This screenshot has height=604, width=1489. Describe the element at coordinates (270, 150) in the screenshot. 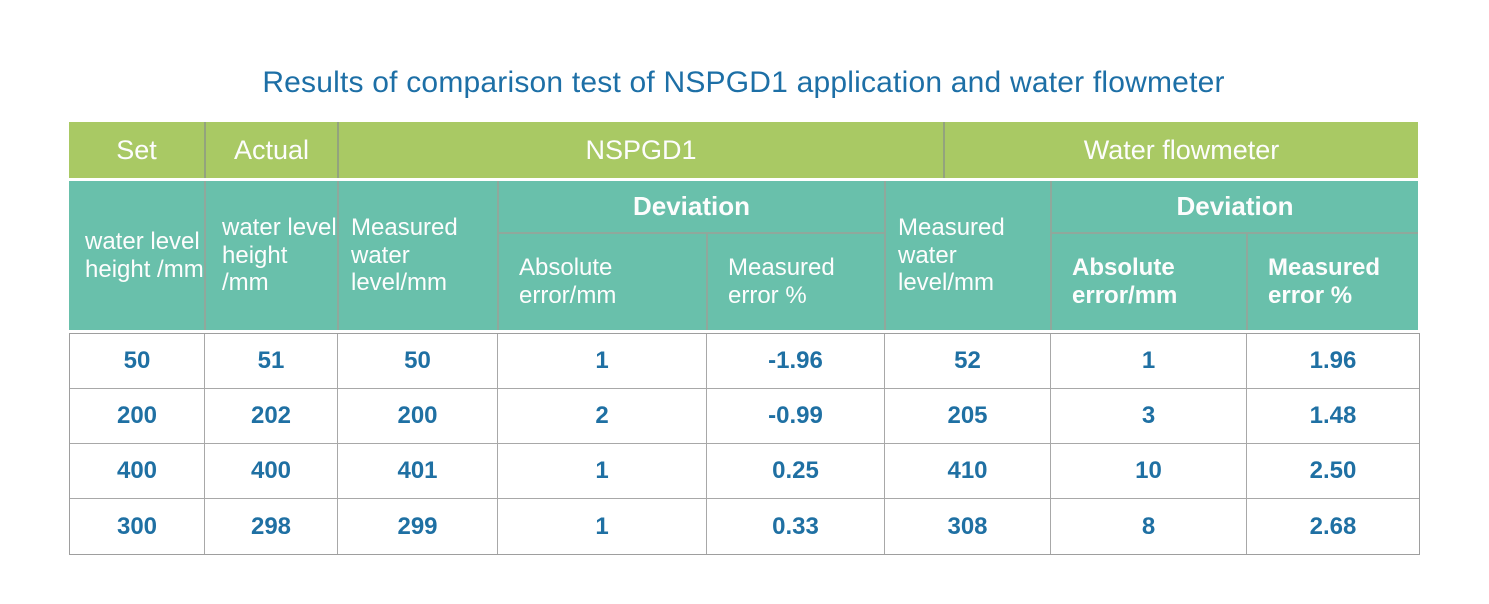

I see `group-header-actual: Actual` at that location.